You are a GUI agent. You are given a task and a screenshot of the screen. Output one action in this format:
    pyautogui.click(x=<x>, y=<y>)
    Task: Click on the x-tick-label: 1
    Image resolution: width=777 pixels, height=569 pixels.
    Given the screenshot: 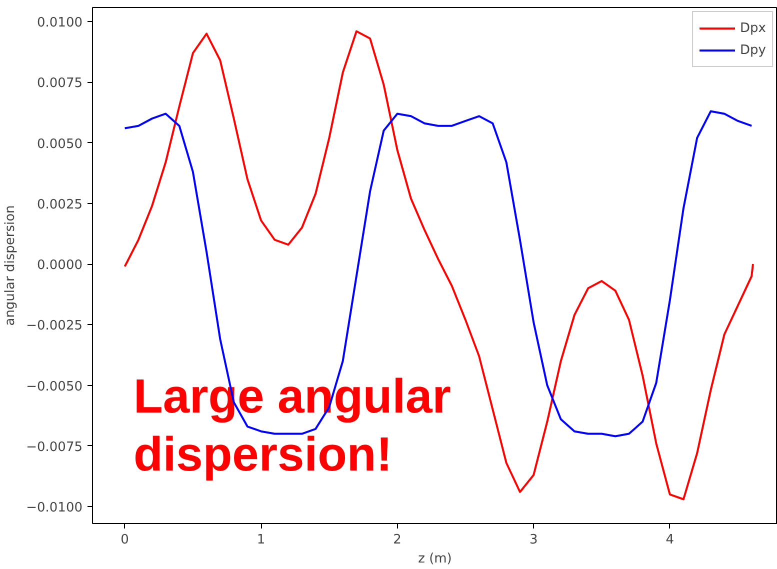 What is the action you would take?
    pyautogui.click(x=261, y=540)
    